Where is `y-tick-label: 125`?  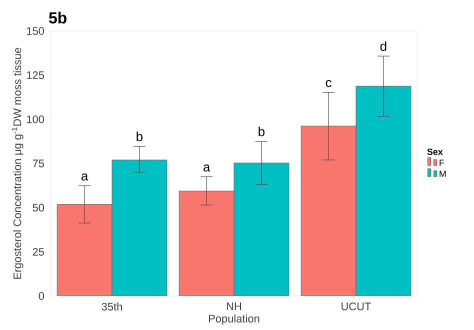
y-tick-label: 125 is located at coordinates (35, 75).